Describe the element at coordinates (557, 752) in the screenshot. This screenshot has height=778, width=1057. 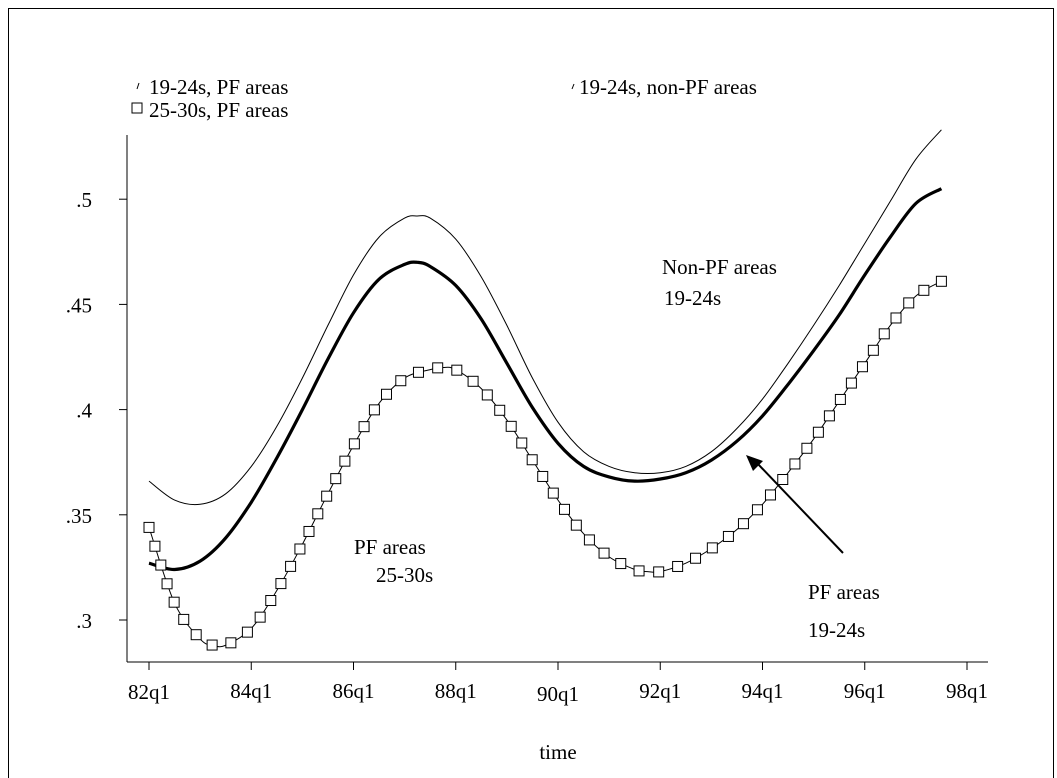
I see `x-axis-title: time` at that location.